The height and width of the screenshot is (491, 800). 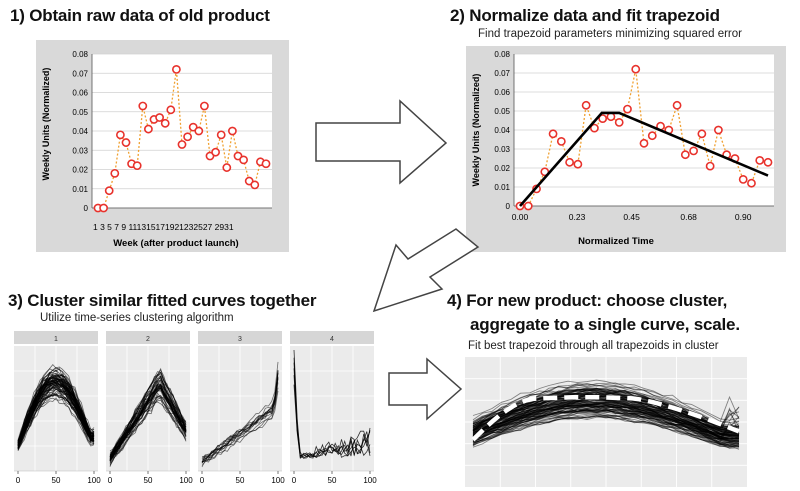 What do you see at coordinates (86, 208) in the screenshot?
I see `y-tick-label: 0` at bounding box center [86, 208].